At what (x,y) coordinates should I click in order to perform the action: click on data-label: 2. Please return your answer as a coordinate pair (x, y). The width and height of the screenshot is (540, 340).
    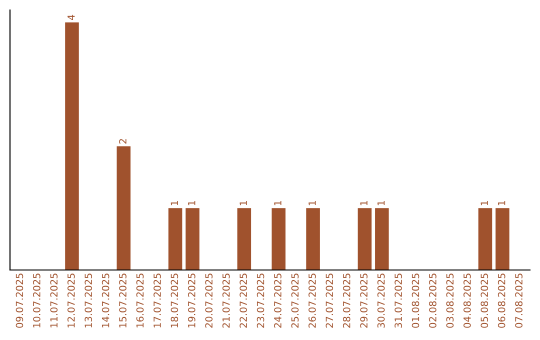
    Looking at the image, I should click on (122, 141).